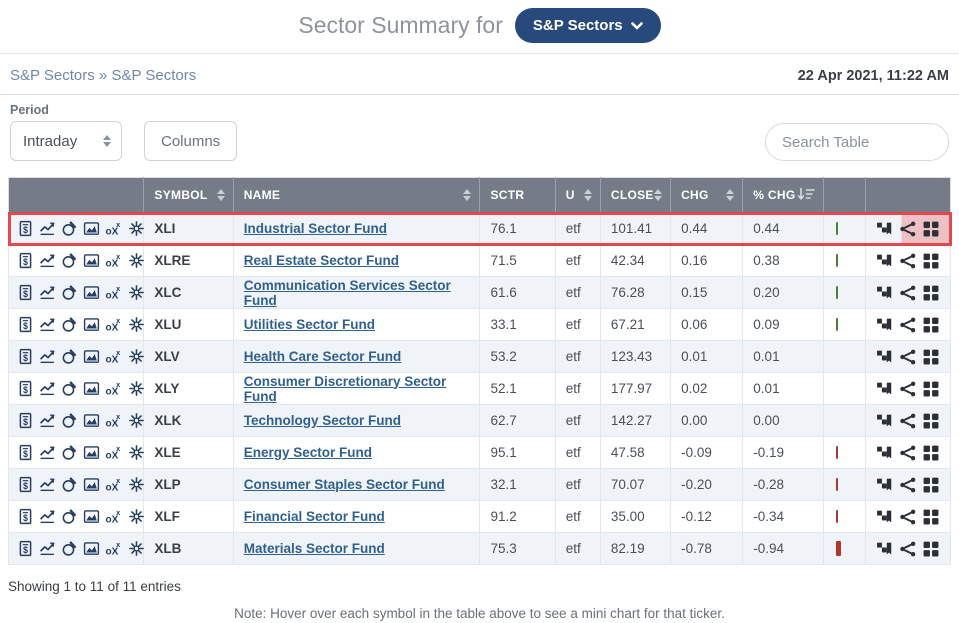 The width and height of the screenshot is (959, 623). Describe the element at coordinates (188, 420) in the screenshot. I see `symbol-cell: XLK` at that location.